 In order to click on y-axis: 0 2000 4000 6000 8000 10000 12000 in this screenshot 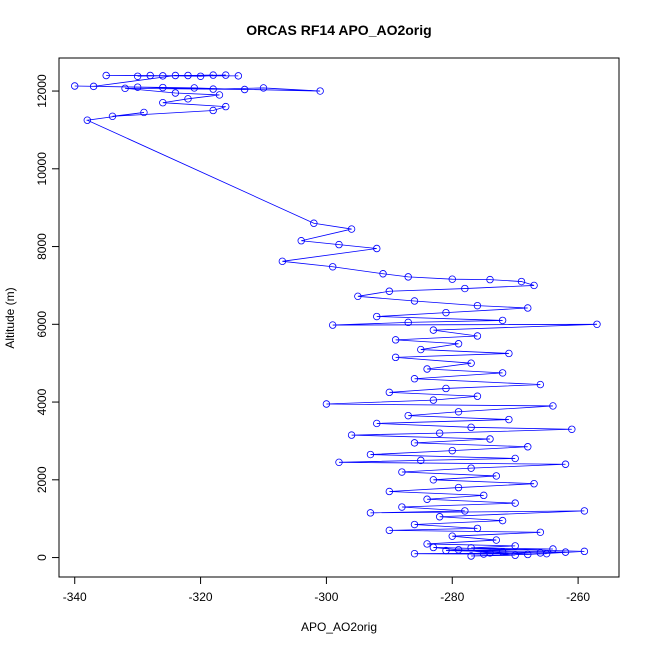, I will do `click(47, 317)`.